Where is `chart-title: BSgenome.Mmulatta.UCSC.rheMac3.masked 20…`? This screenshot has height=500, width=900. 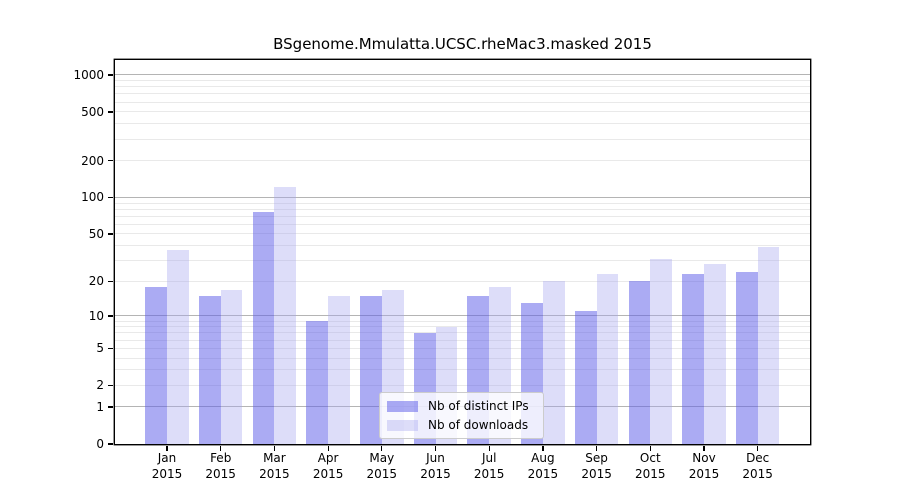
chart-title: BSgenome.Mmulatta.UCSC.rheMac3.masked 20… is located at coordinates (462, 44).